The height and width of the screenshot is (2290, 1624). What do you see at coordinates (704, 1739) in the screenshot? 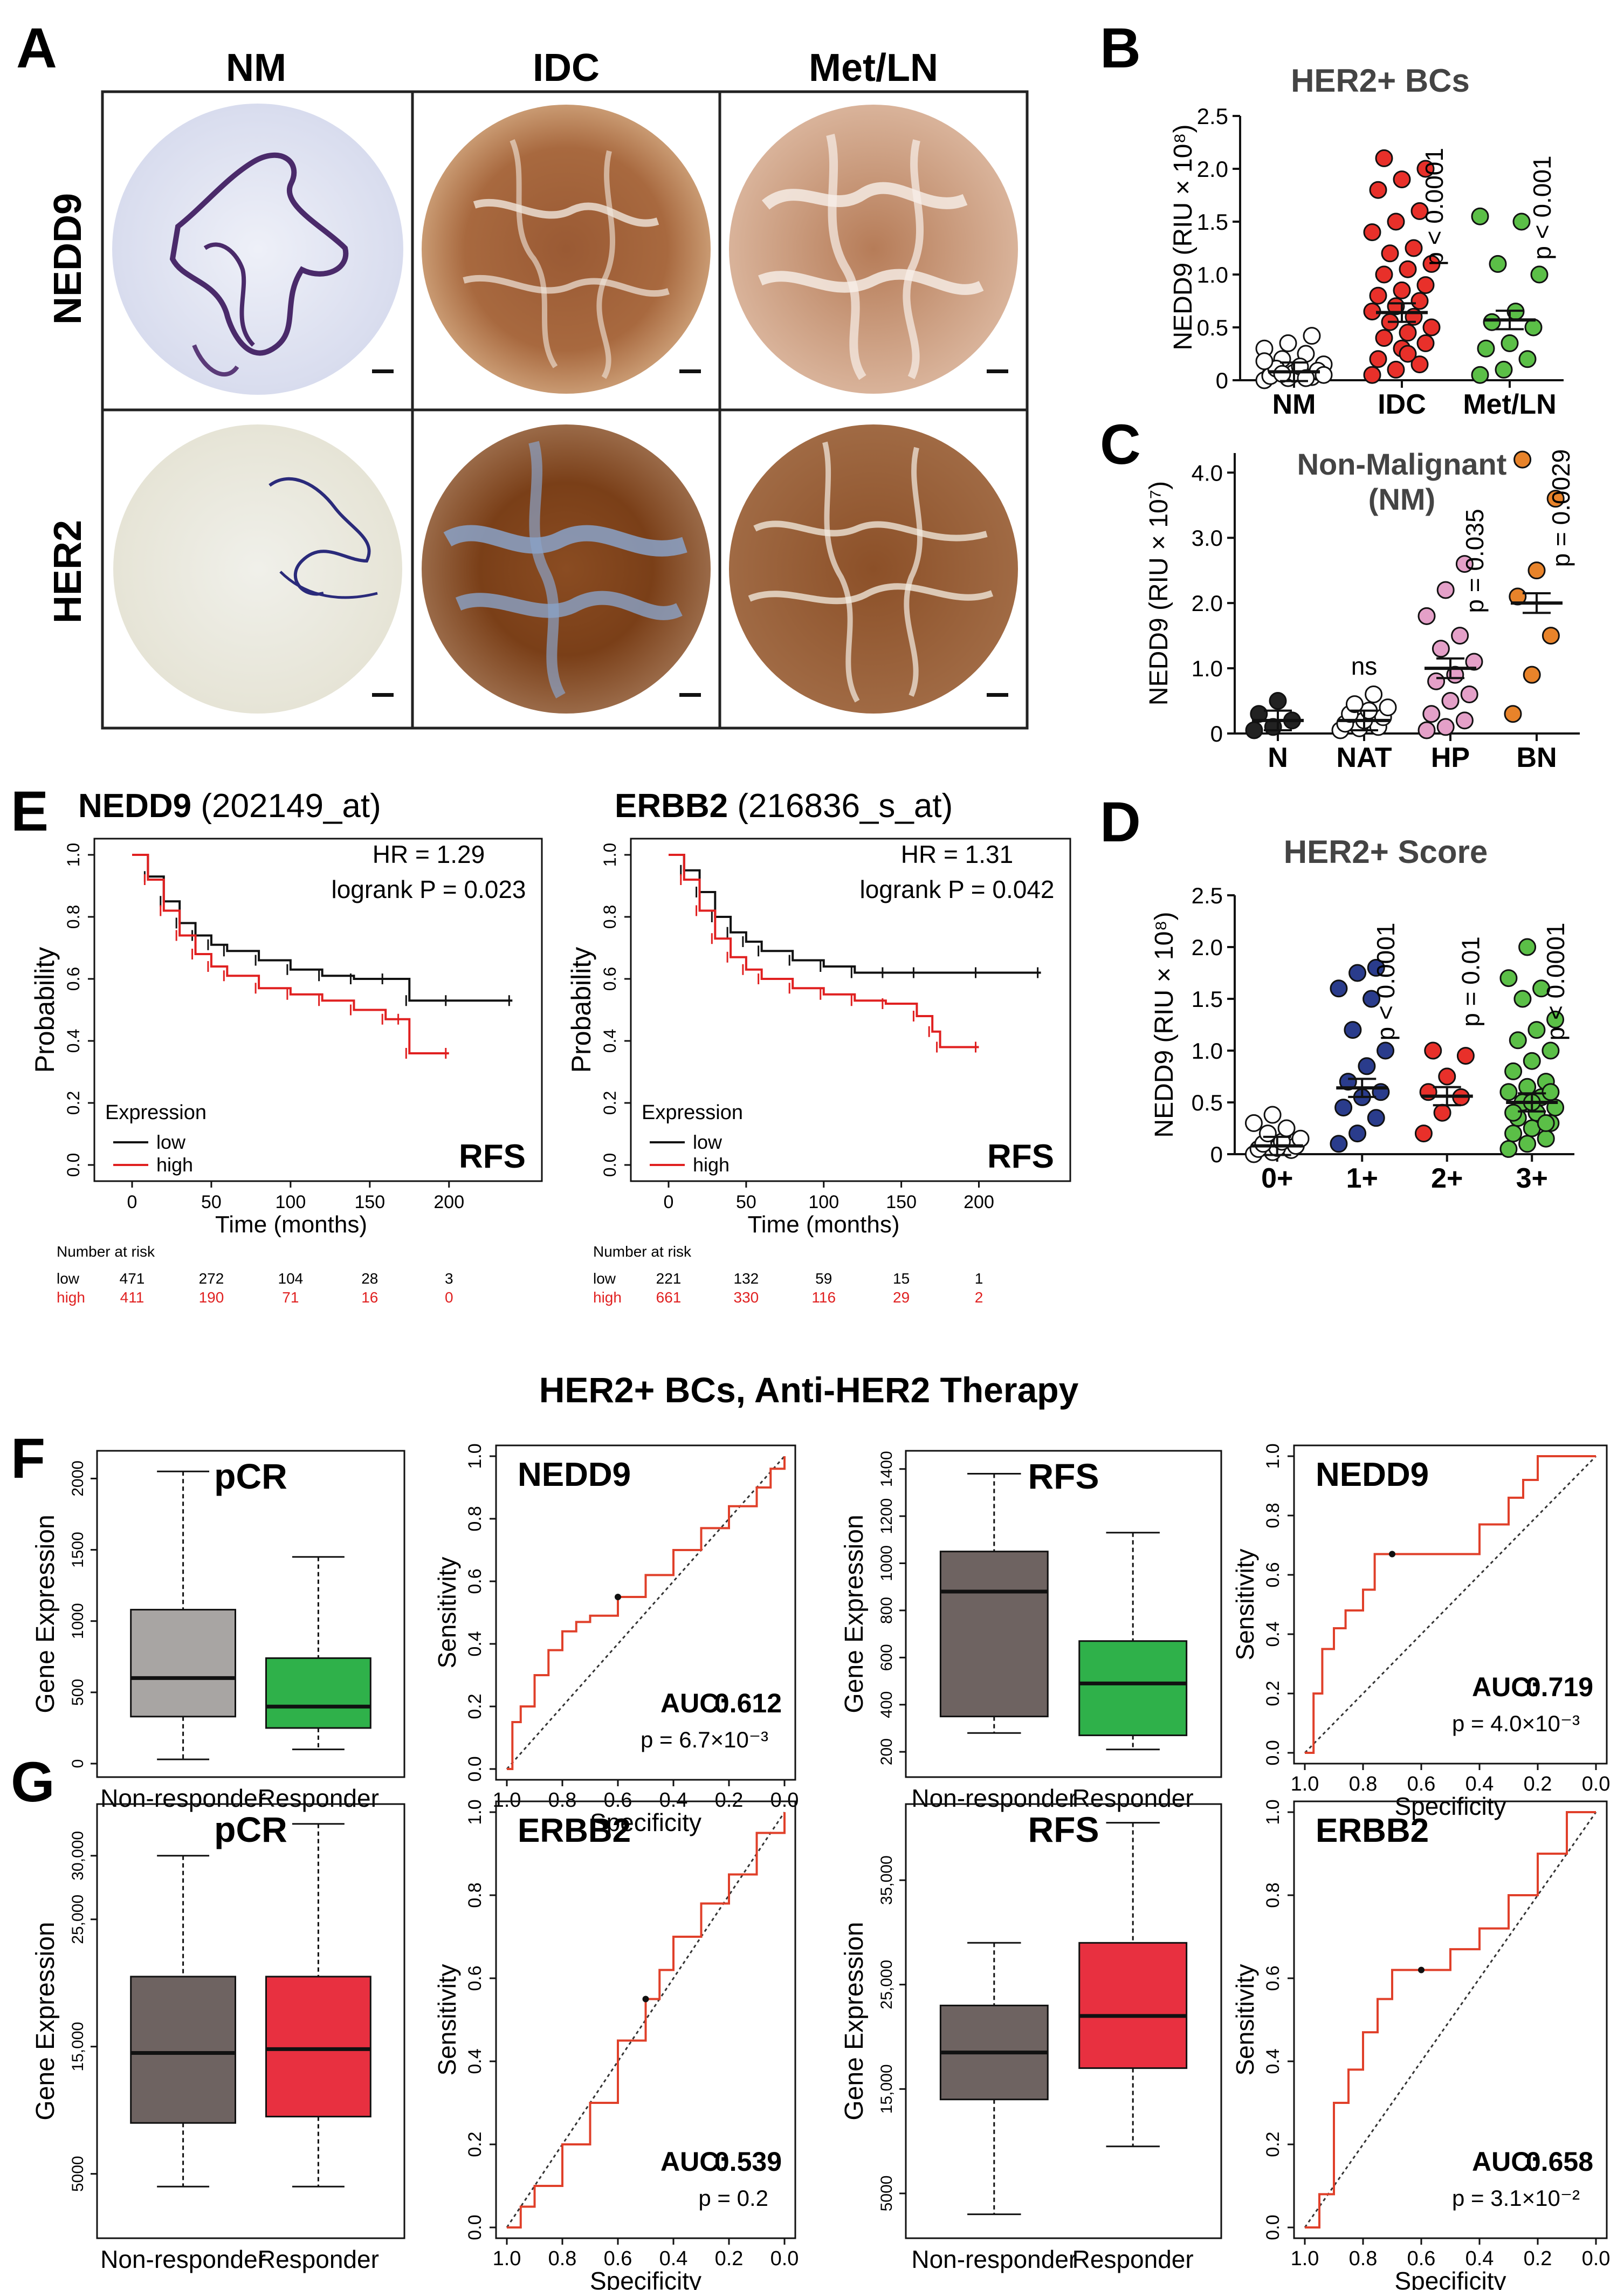
I see `roc-p-value: p = 6.7×10⁻³` at bounding box center [704, 1739].